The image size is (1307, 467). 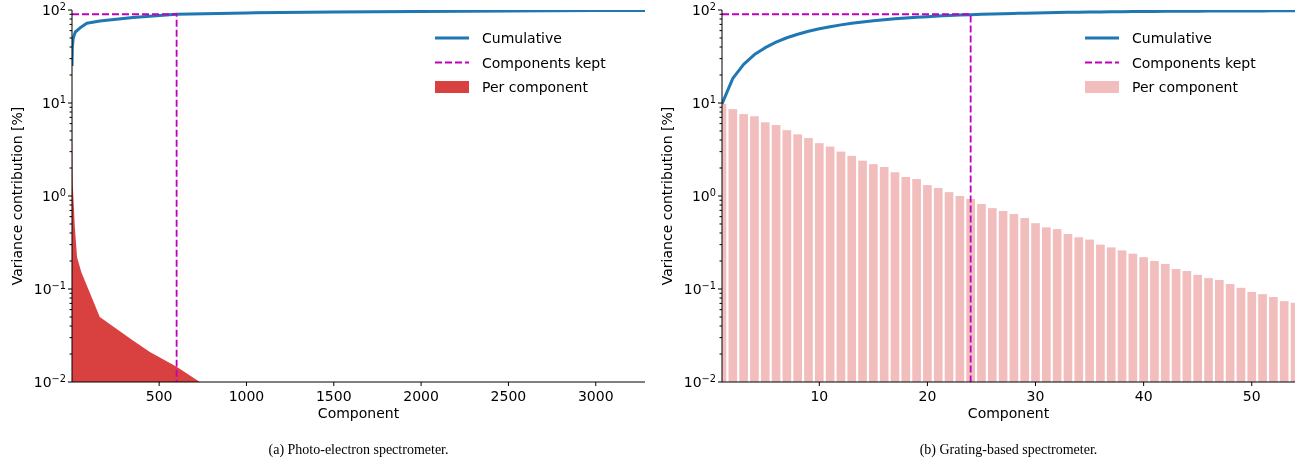 What do you see at coordinates (1251, 396) in the screenshot?
I see `x-tick-label: 50` at bounding box center [1251, 396].